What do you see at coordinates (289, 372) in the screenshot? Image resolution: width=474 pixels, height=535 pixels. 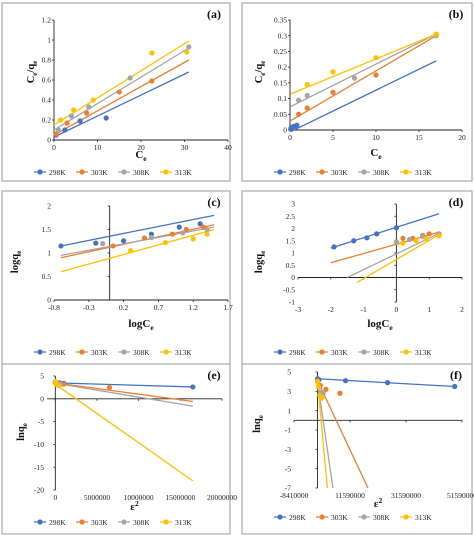 I see `y-tick-label: 5` at bounding box center [289, 372].